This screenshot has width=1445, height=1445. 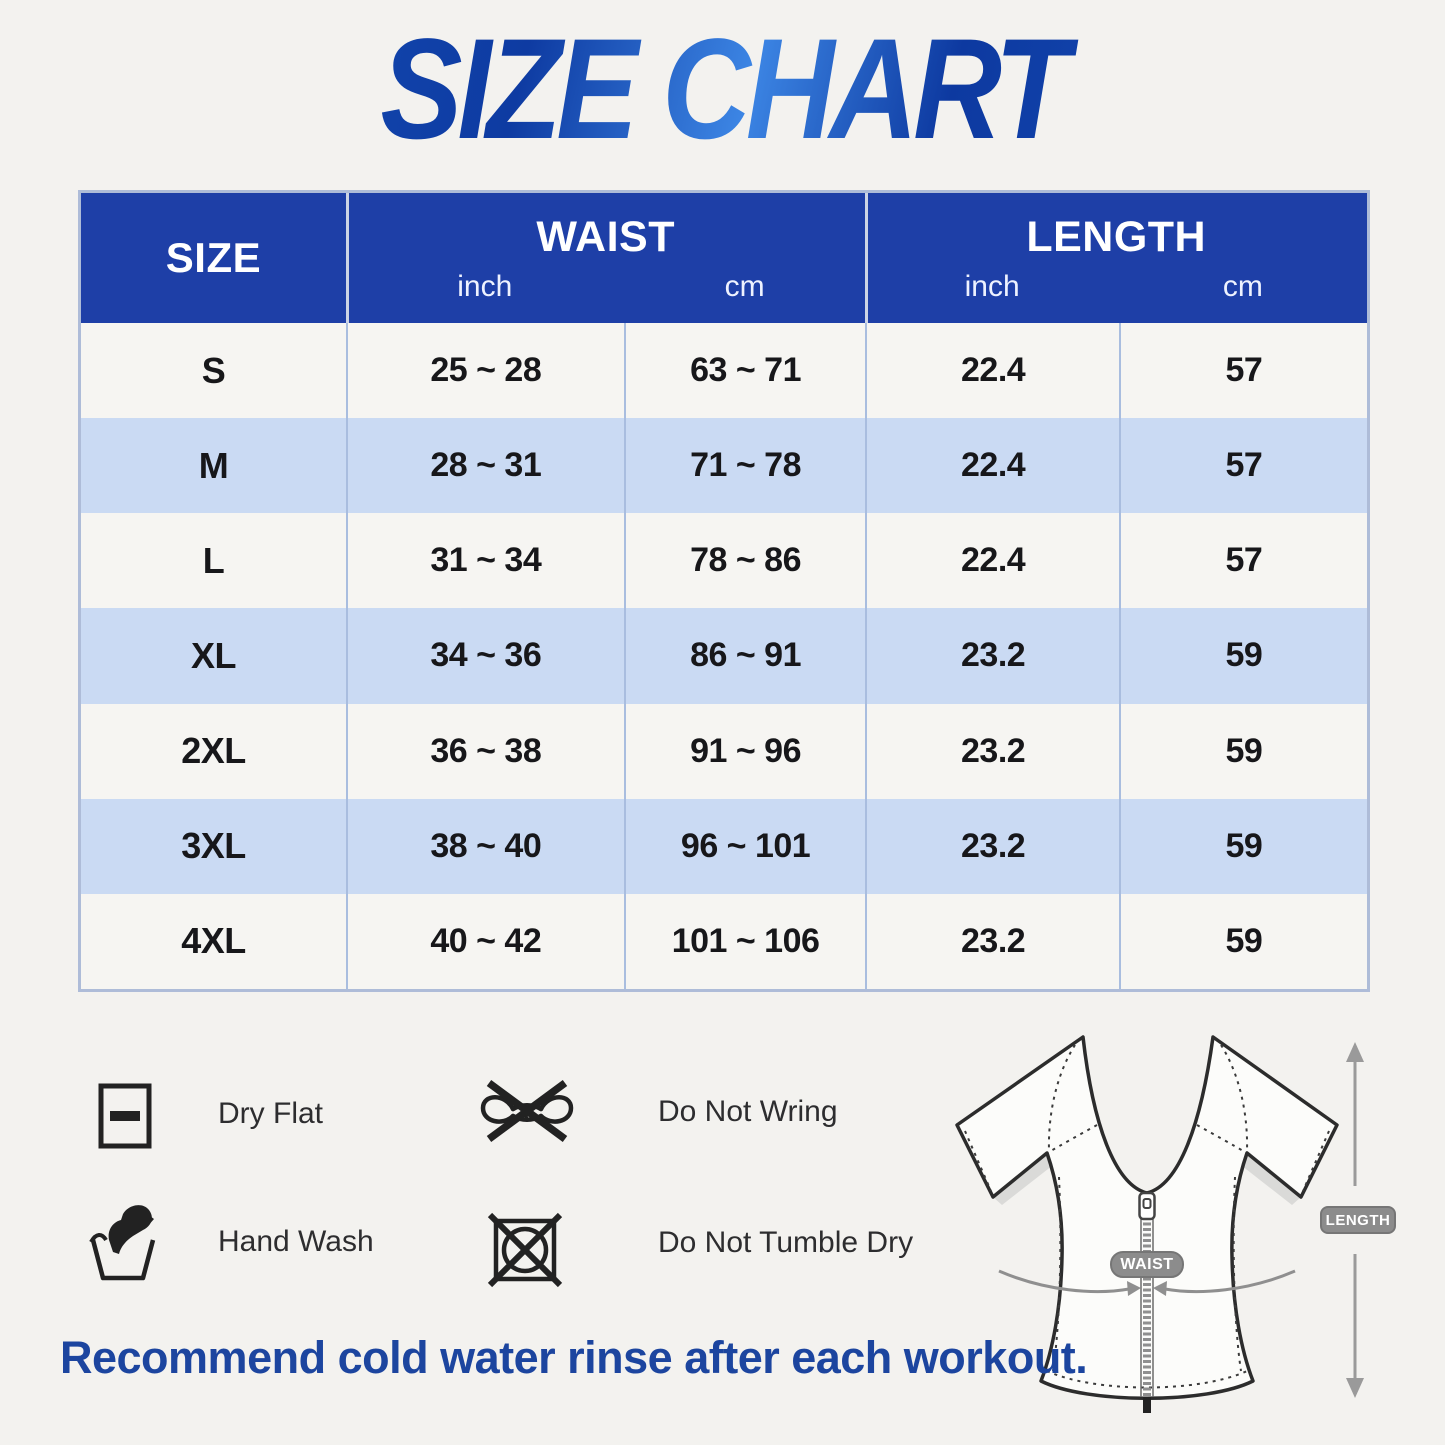 What do you see at coordinates (484, 941) in the screenshot?
I see `waist-inch-cell: 40 ~ 42` at bounding box center [484, 941].